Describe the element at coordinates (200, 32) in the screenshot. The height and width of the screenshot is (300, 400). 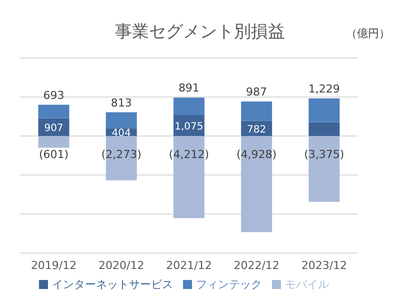
I see `chart-title: 事業セグメント別損益` at that location.